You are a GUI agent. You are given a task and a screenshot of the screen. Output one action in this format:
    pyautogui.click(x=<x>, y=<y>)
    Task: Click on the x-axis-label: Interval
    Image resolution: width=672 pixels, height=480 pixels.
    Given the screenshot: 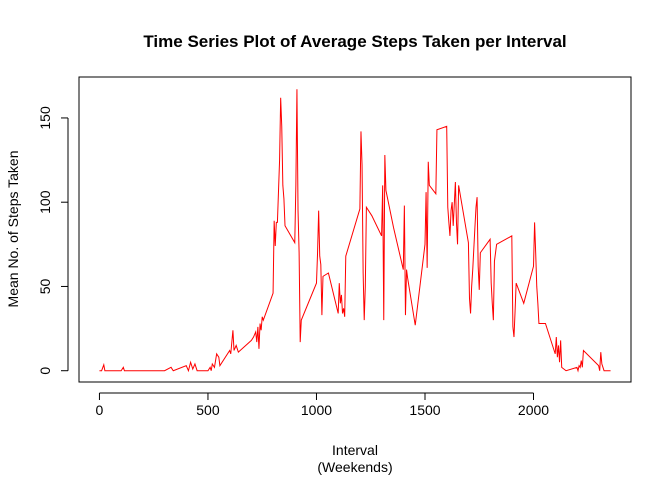 What is the action you would take?
    pyautogui.click(x=355, y=450)
    